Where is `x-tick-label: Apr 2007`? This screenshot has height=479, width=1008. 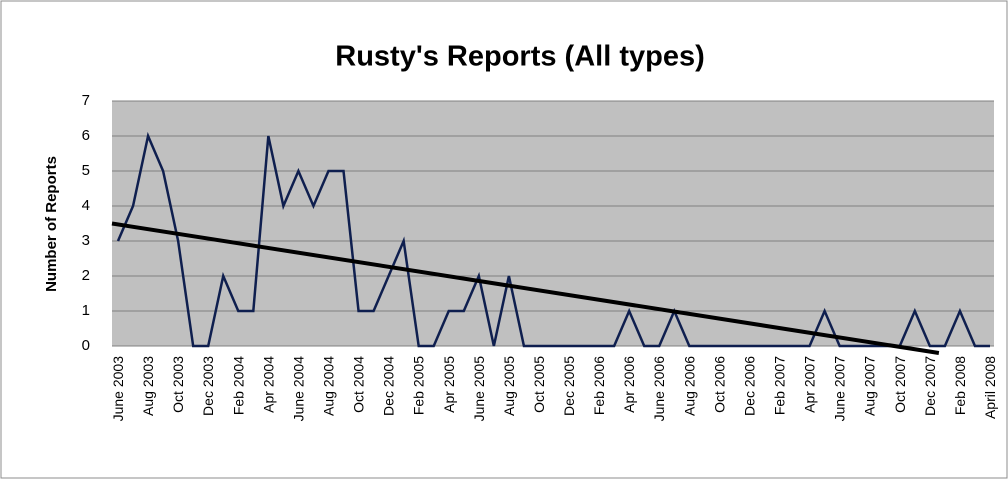
x-tick-label: Apr 2007 is located at coordinates (810, 384).